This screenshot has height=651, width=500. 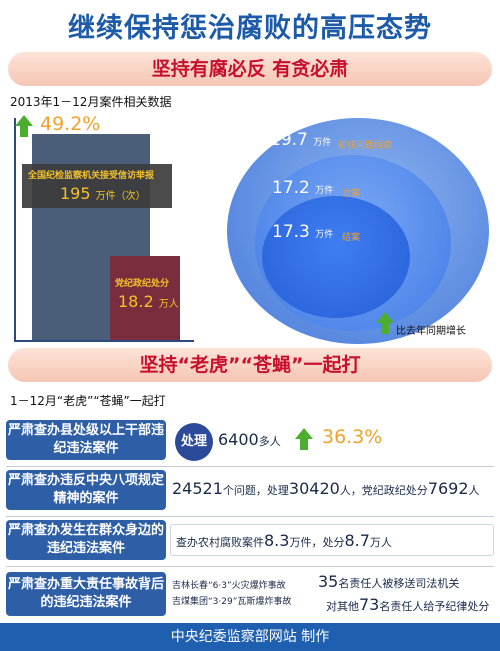 I want to click on row-1-value: 6400多人, so click(x=249, y=439).